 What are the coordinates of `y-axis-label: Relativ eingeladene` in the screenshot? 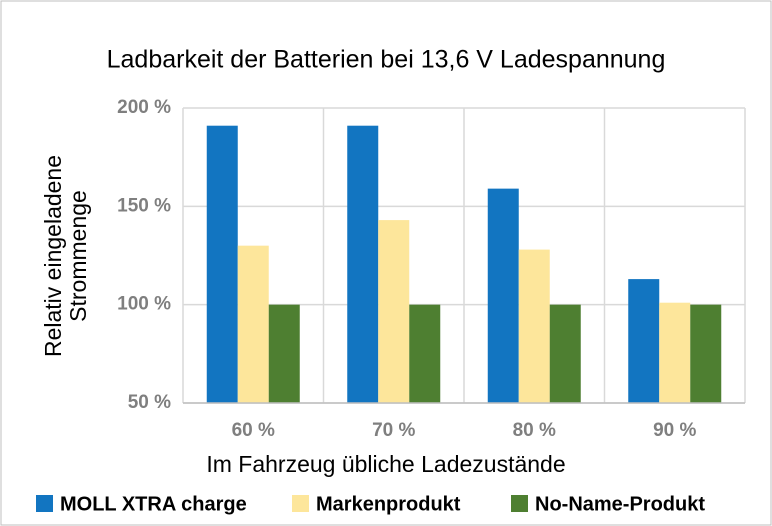 It's located at (53, 256).